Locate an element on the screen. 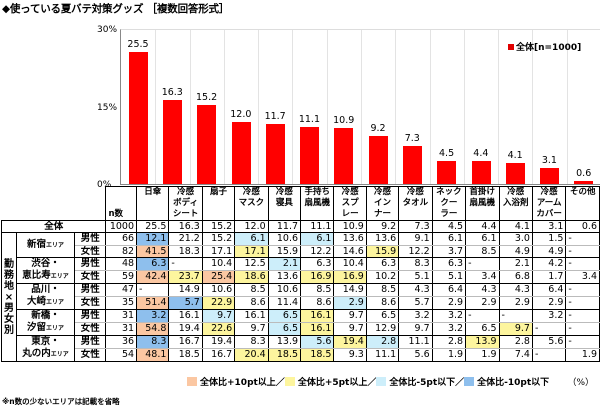 The image size is (600, 411). table-cell: 12.0 is located at coordinates (251, 226).